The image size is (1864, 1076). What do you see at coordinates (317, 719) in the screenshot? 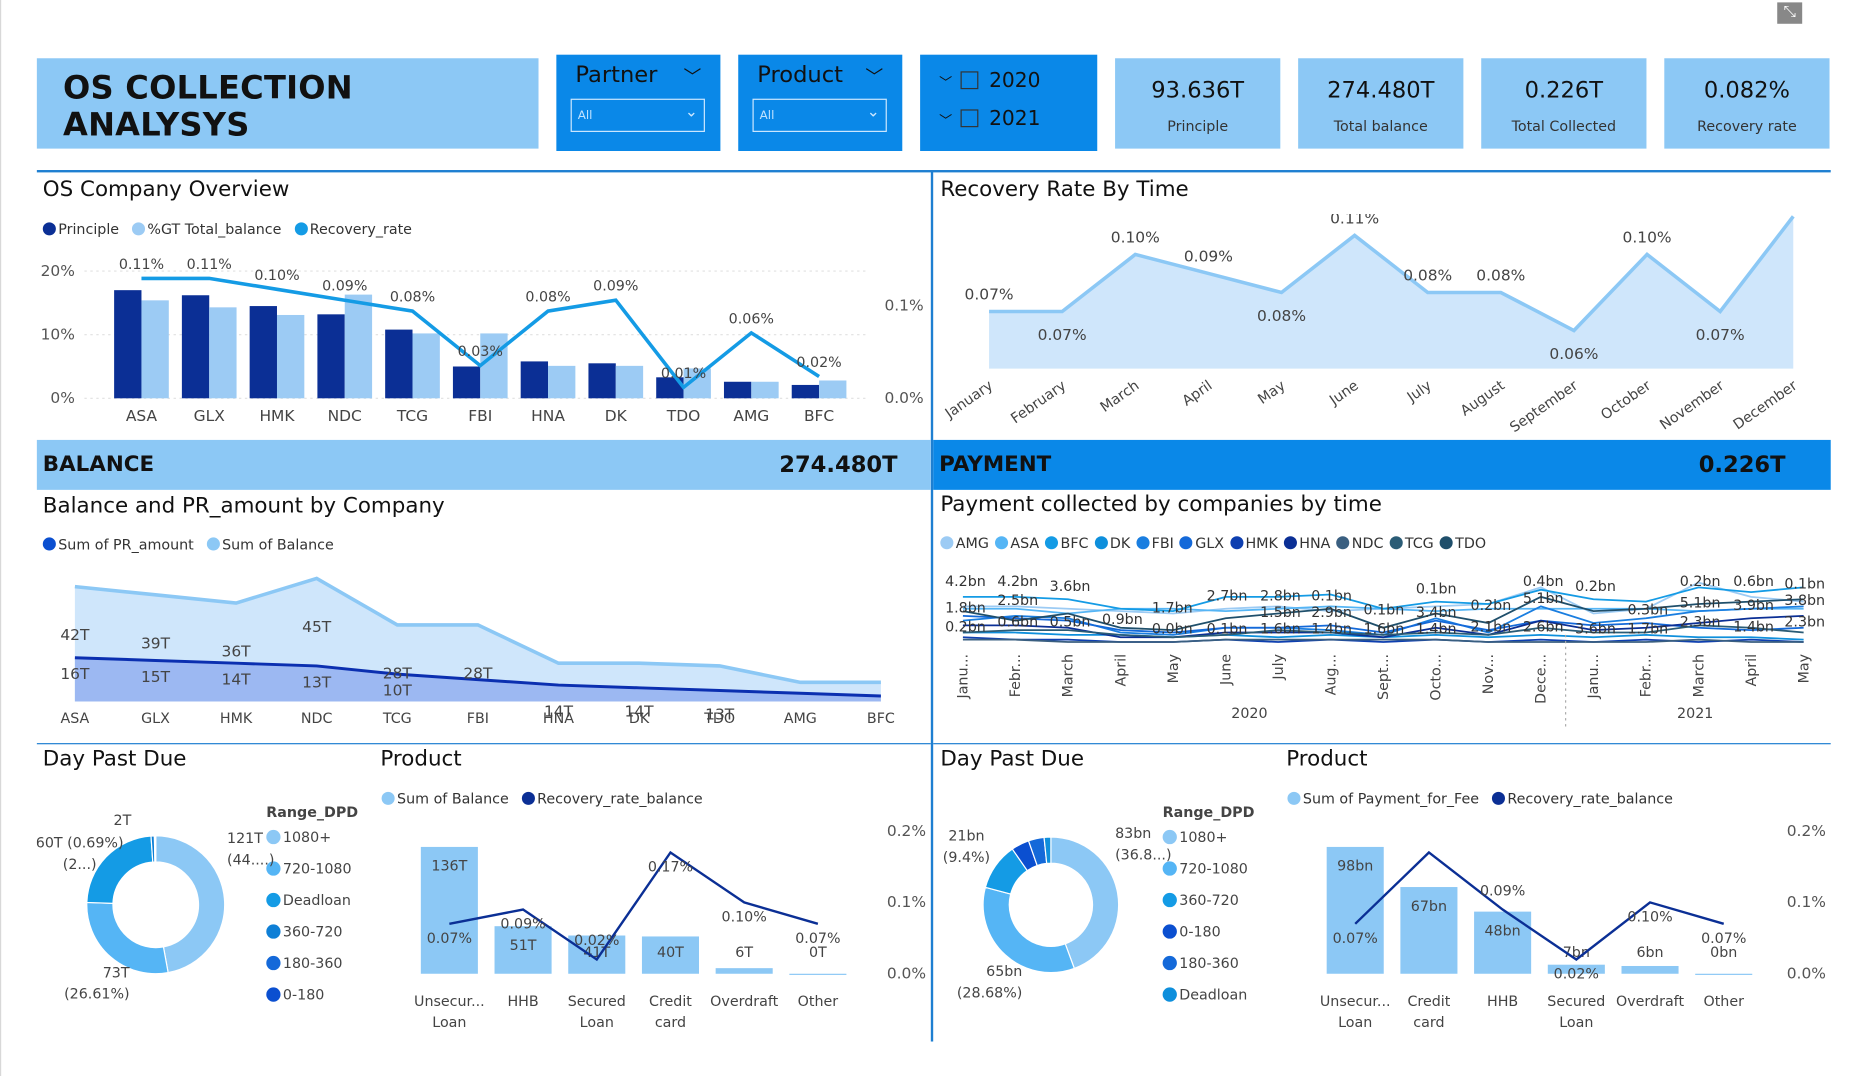
I see `x-tick-label: NDC` at bounding box center [317, 719].